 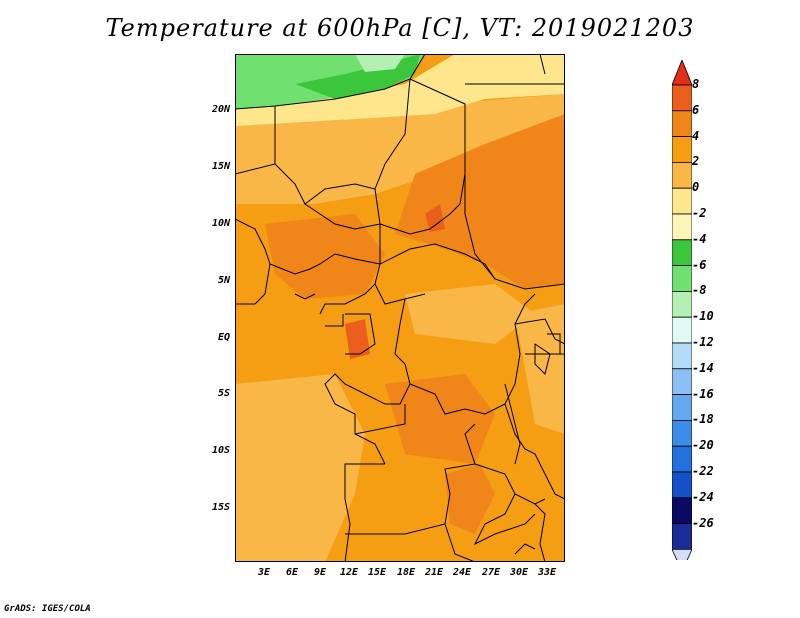 What do you see at coordinates (696, 187) in the screenshot?
I see `colorbar-label: 0` at bounding box center [696, 187].